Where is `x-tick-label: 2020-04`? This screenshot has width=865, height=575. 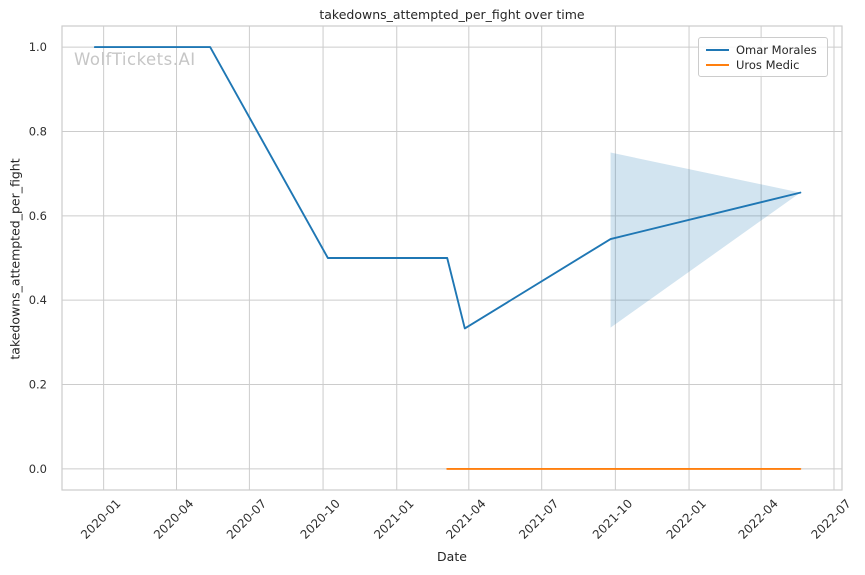 x-tick-label: 2020-04 is located at coordinates (173, 518).